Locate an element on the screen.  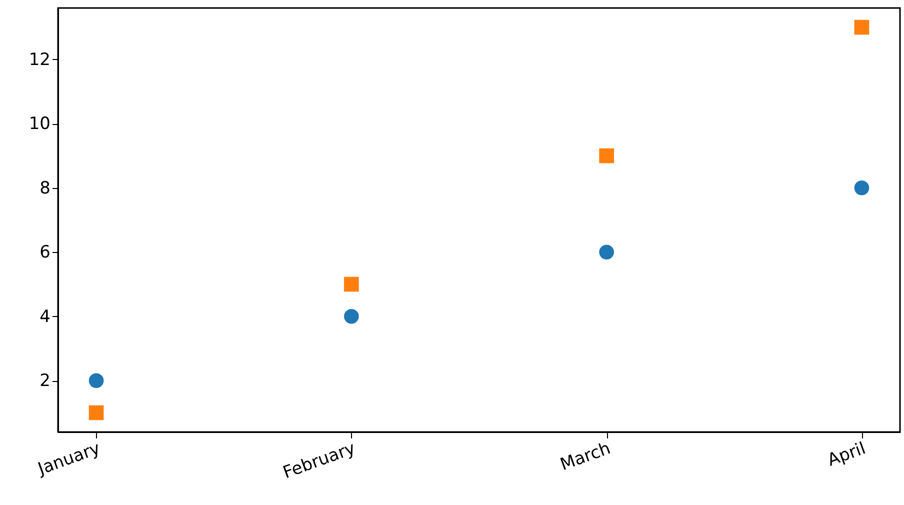
y-tick-label: 12 is located at coordinates (39, 60).